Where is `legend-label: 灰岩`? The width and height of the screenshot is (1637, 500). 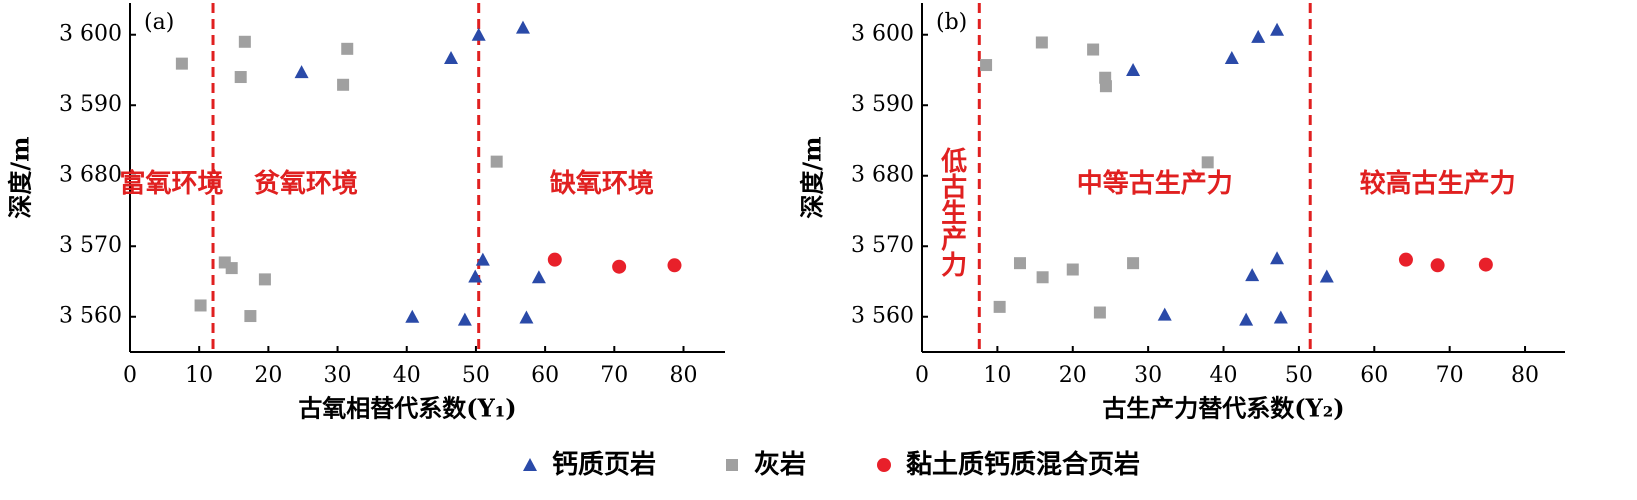 legend-label: 灰岩 is located at coordinates (780, 465).